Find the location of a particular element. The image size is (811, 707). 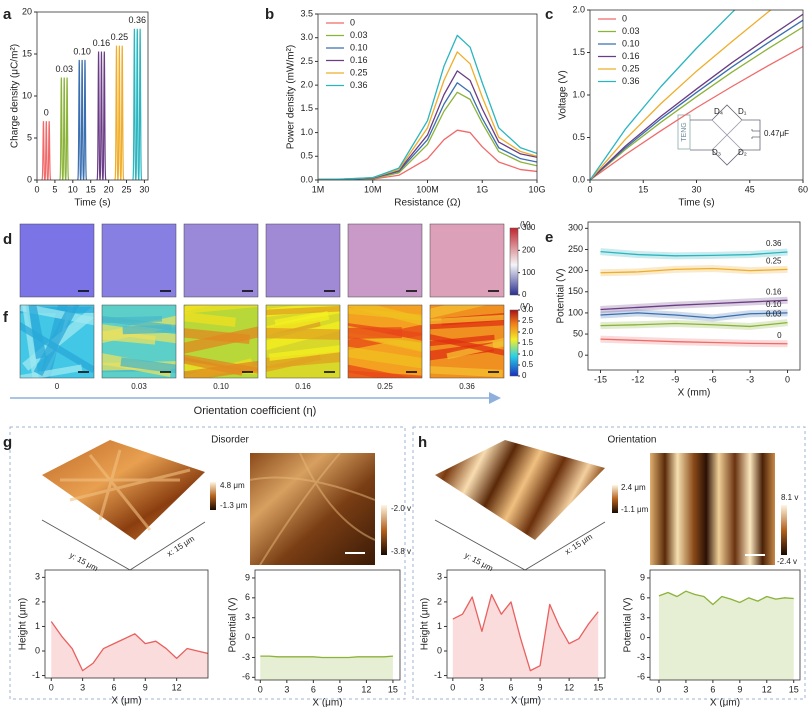

sample-label: 0.10 is located at coordinates (221, 386).